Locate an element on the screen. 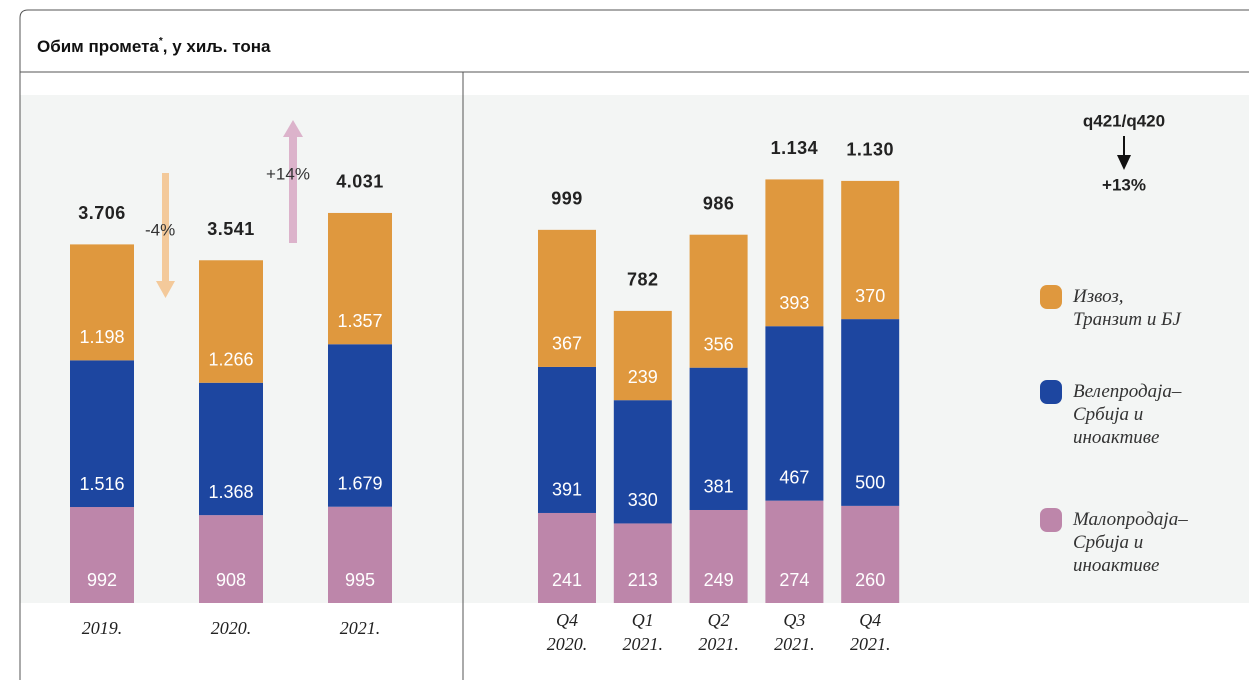  legend-item: Малопродаја– Србија и иноактиве is located at coordinates (1140, 542).